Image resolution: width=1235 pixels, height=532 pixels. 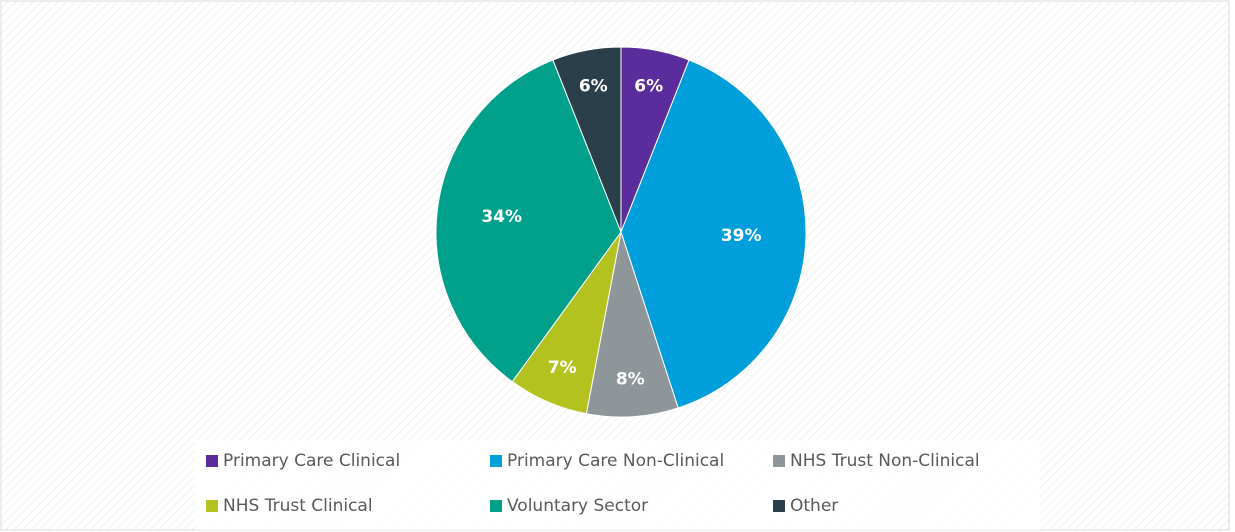 I want to click on legend-label: Primary Care Non-Clinical, so click(x=615, y=461).